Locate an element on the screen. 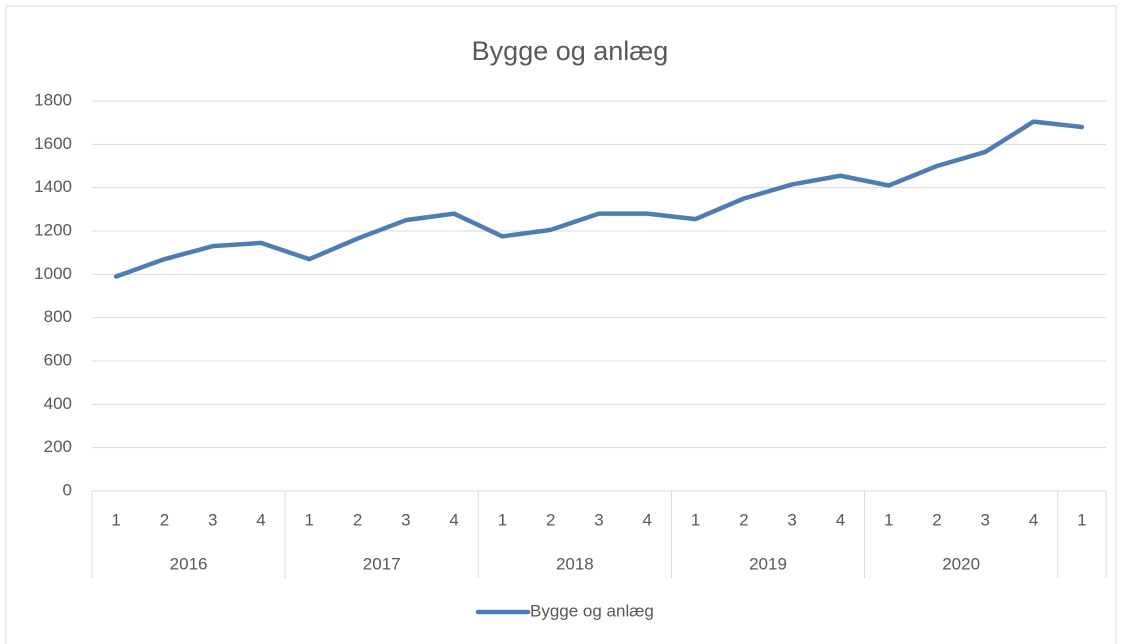 This screenshot has height=644, width=1122. y-tick-label: 600 is located at coordinates (58, 359).